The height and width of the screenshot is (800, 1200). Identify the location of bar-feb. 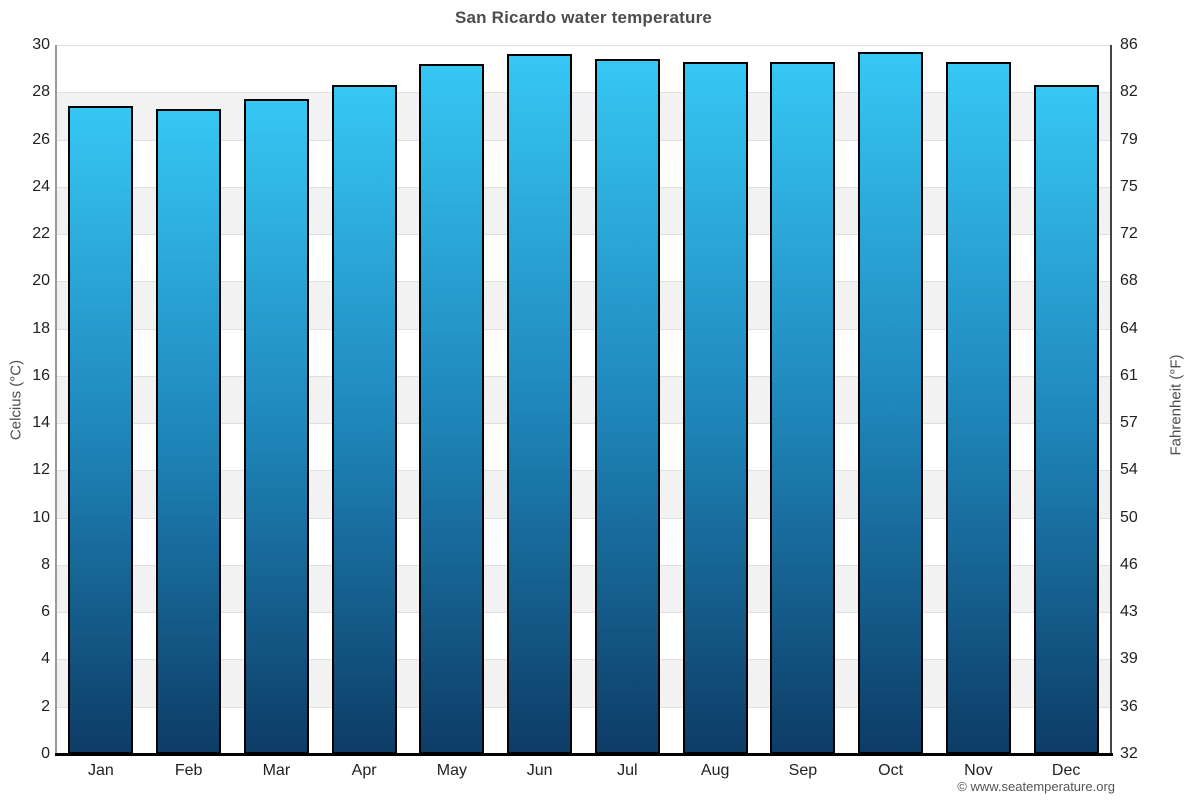
(189, 431).